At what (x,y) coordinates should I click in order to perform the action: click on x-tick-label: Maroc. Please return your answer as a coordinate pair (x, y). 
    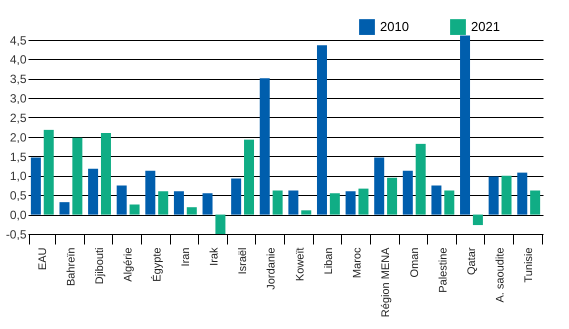
    Looking at the image, I should click on (358, 262).